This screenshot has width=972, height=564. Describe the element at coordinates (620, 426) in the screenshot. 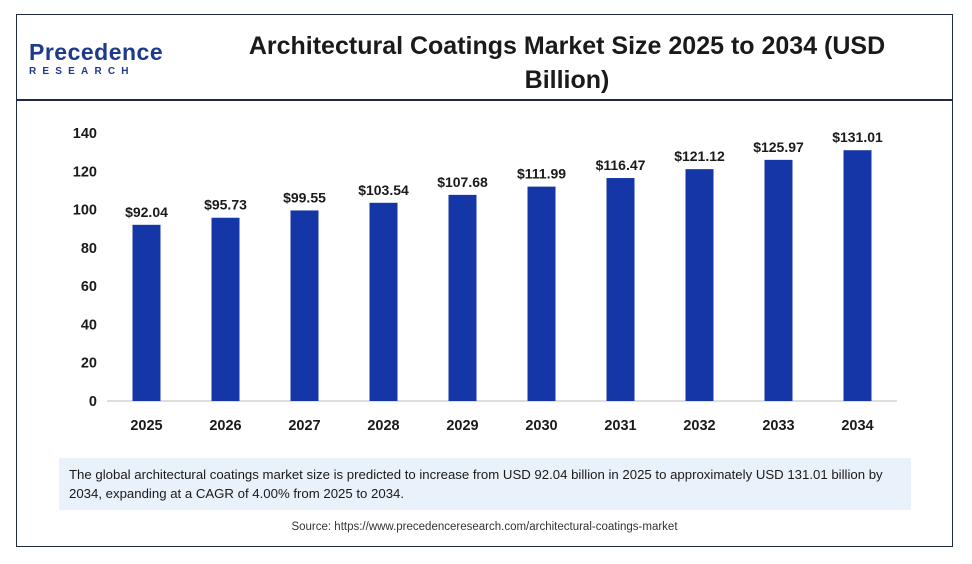

I see `x-tick-label: 2031` at that location.